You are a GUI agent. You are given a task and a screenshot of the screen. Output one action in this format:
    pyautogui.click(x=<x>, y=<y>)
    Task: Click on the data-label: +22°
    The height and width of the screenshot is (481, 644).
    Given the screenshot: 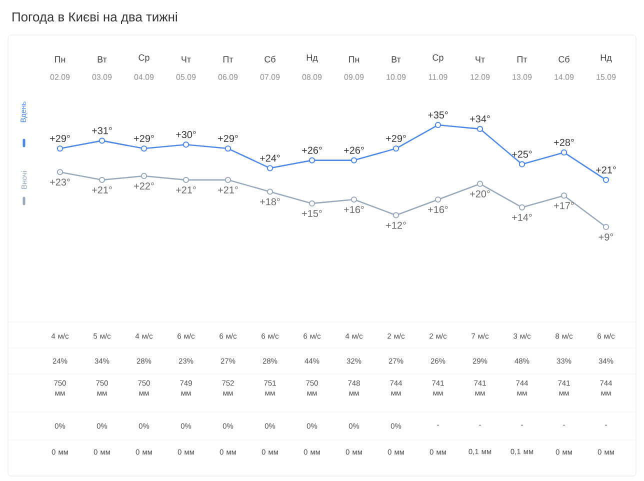 What is the action you would take?
    pyautogui.click(x=144, y=186)
    